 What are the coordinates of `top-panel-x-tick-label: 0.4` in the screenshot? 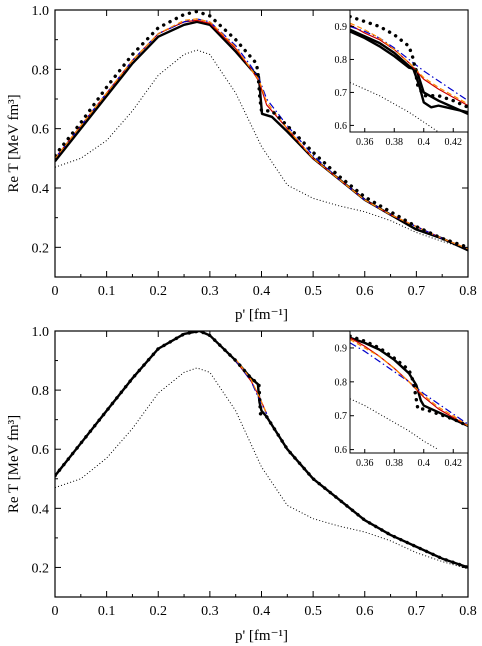 It's located at (262, 291).